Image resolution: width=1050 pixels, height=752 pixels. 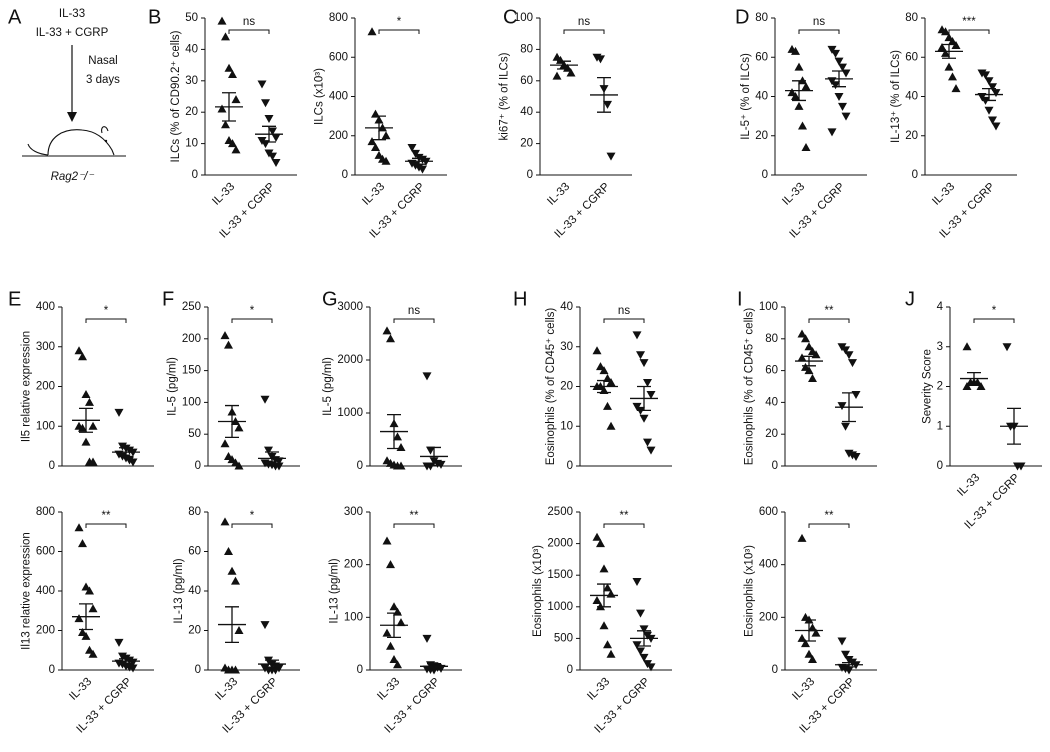 I want to click on y-tick-label: 0, so click(x=570, y=670).